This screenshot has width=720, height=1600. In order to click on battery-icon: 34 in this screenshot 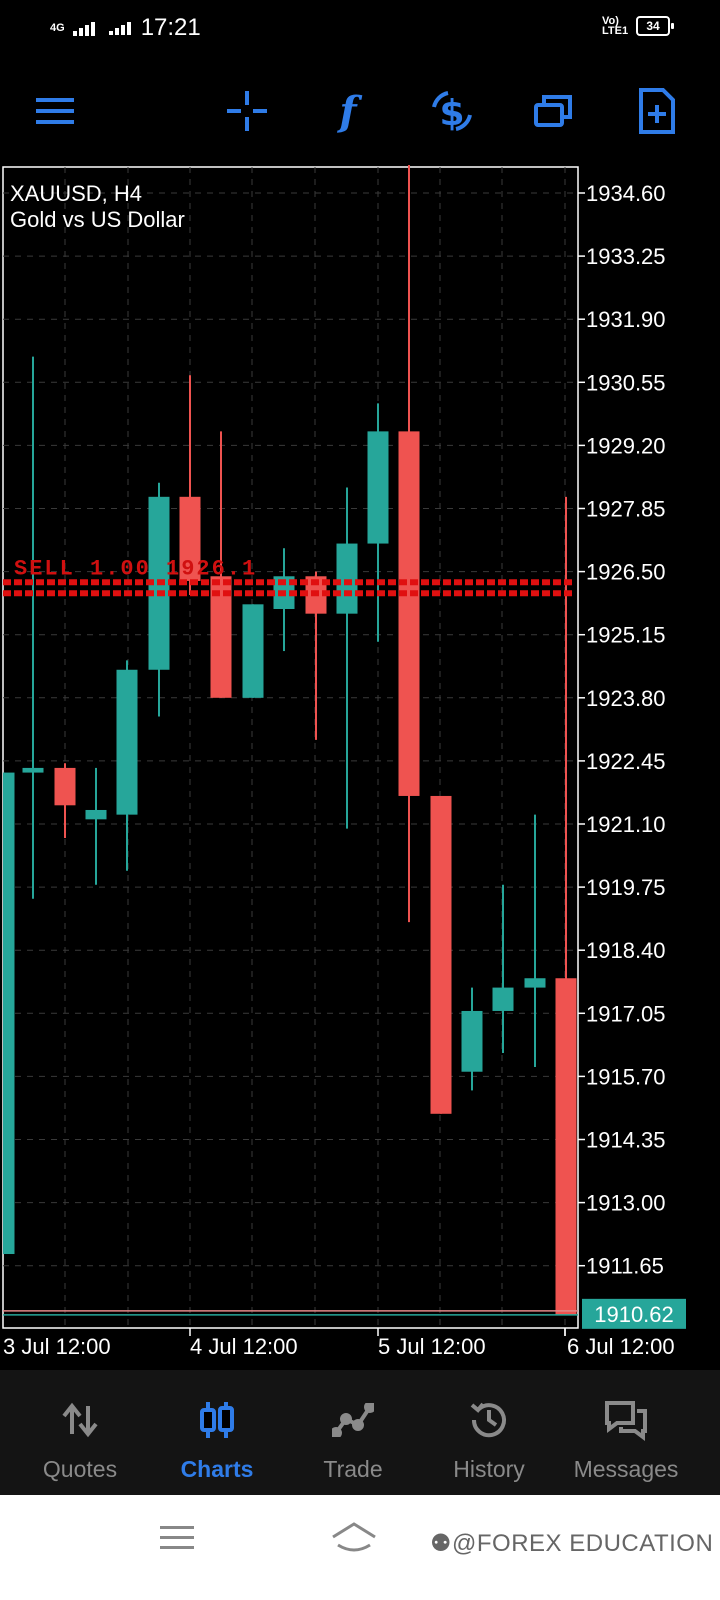, I will do `click(655, 26)`.